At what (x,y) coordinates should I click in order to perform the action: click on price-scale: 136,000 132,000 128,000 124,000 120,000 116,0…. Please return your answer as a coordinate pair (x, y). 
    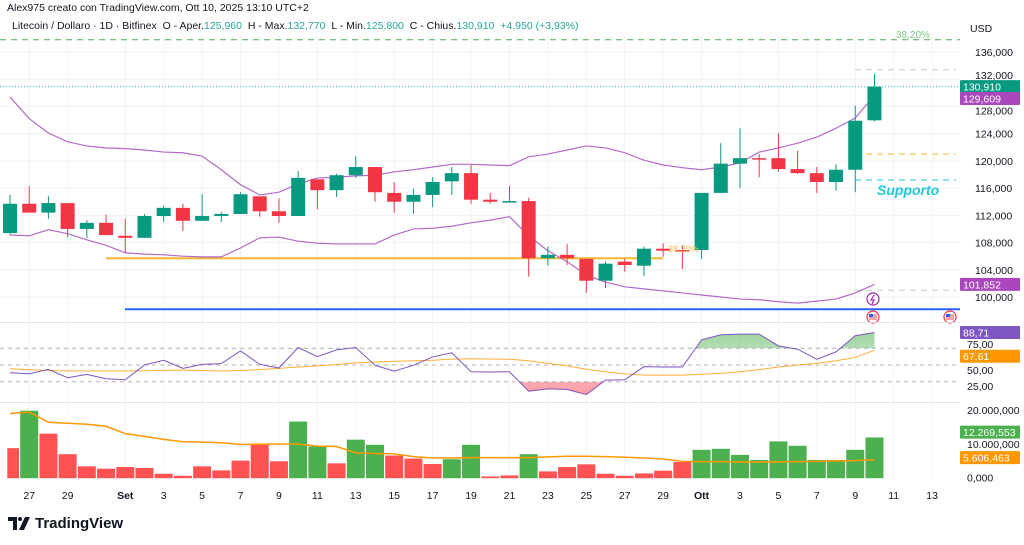
    Looking at the image, I should click on (993, 266).